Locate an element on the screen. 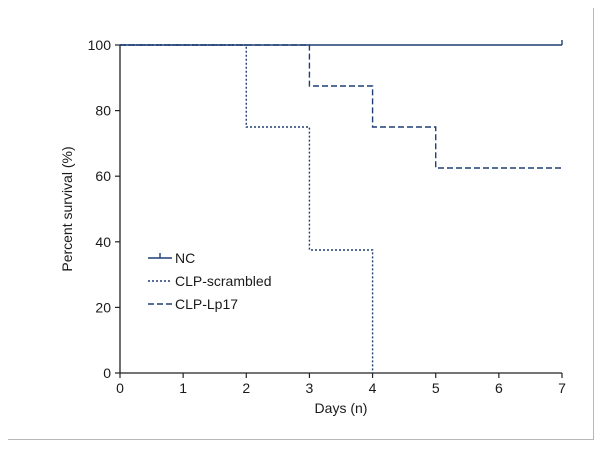 The image size is (604, 450). y-axis-label: Percent survival (%) is located at coordinates (67, 208).